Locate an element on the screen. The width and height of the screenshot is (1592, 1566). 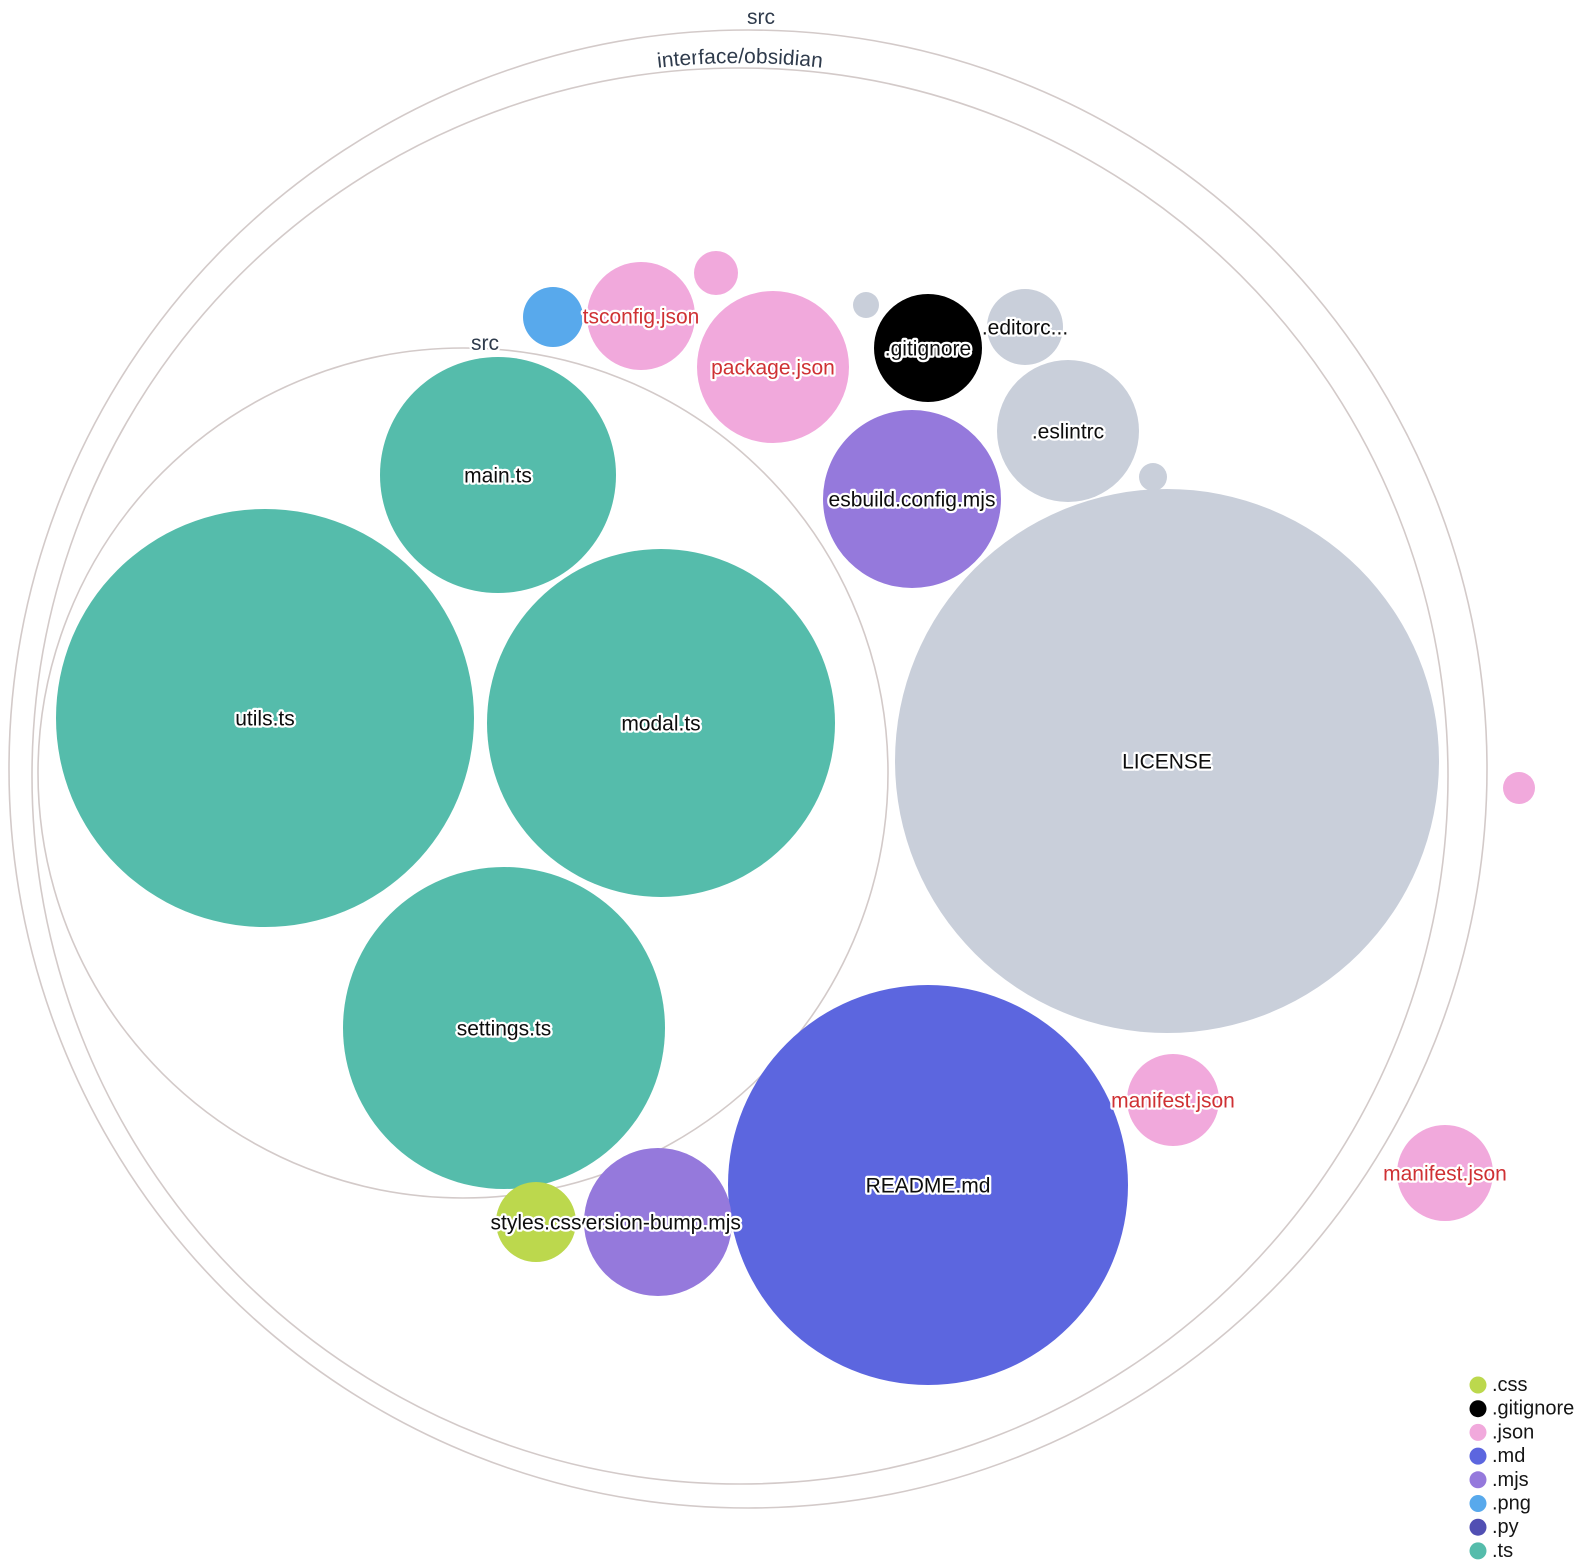
extension-legend: .css.gitignore.json.md.mjs.png.py.ts is located at coordinates (1521, 1468).